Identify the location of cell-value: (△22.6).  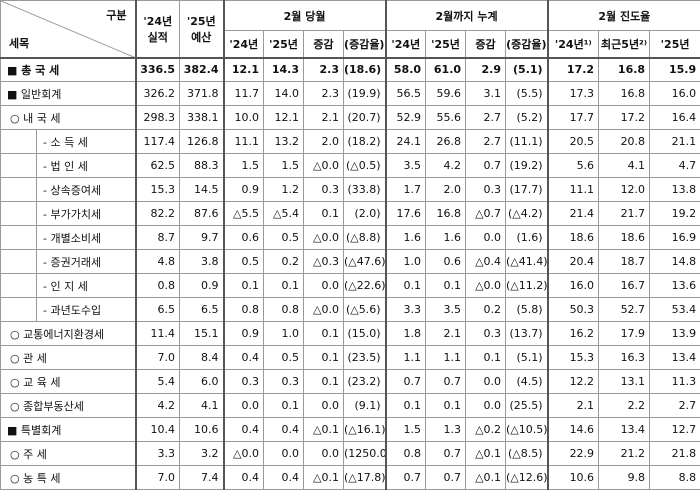
(364, 285).